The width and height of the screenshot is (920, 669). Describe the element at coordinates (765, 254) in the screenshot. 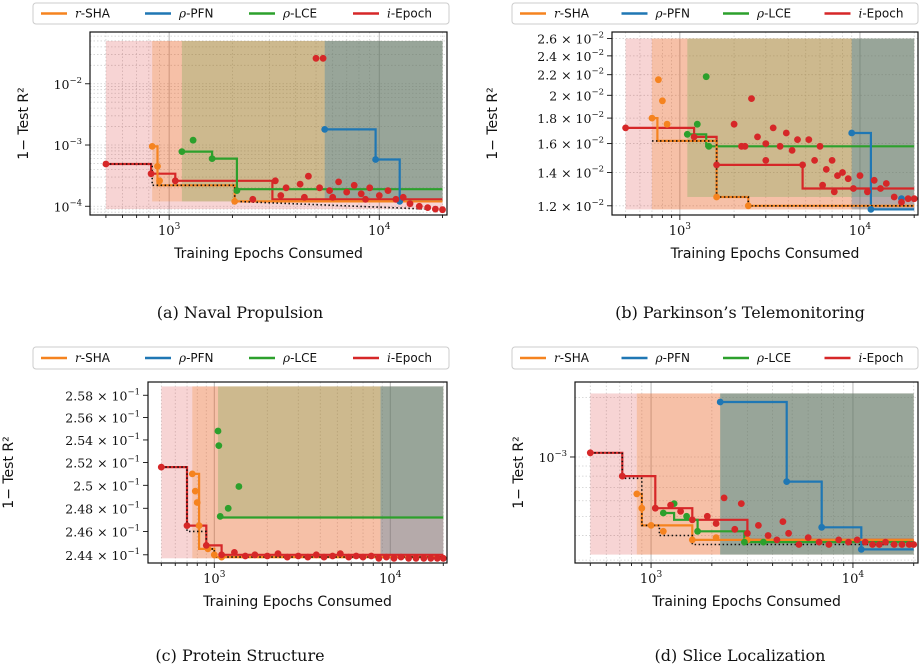

I see `x-axis-label: Training Epochs Consumed` at that location.